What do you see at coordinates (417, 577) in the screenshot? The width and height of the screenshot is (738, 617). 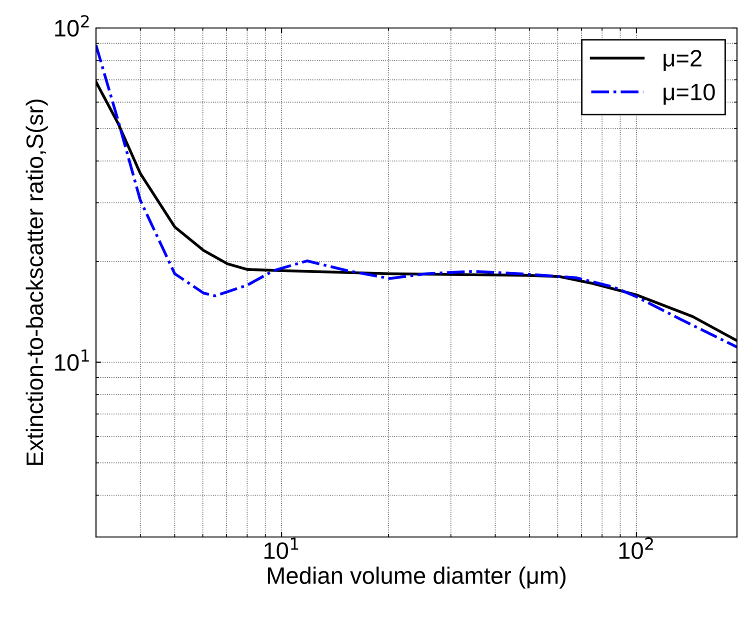 I see `x-axis-title: Median volume diamter (μm)` at bounding box center [417, 577].